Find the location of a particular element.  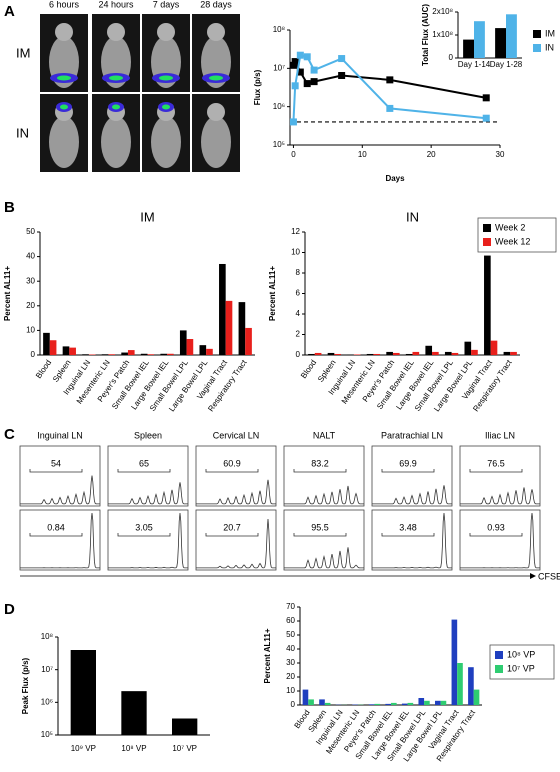

x-tick-label: Day 1-14 is located at coordinates (474, 64).